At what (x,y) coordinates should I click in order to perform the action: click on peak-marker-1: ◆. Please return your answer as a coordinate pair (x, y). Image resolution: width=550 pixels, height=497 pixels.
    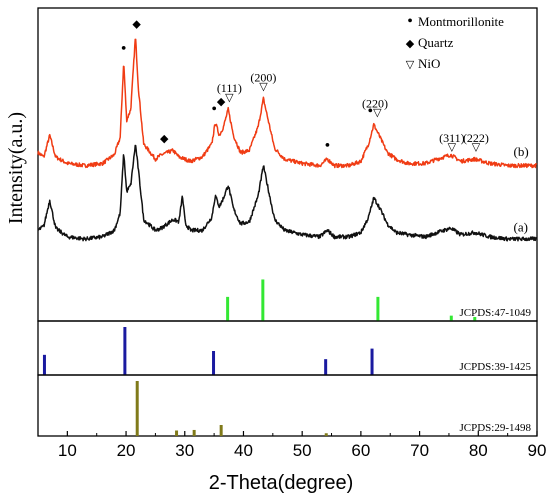
    Looking at the image, I should click on (136, 24).